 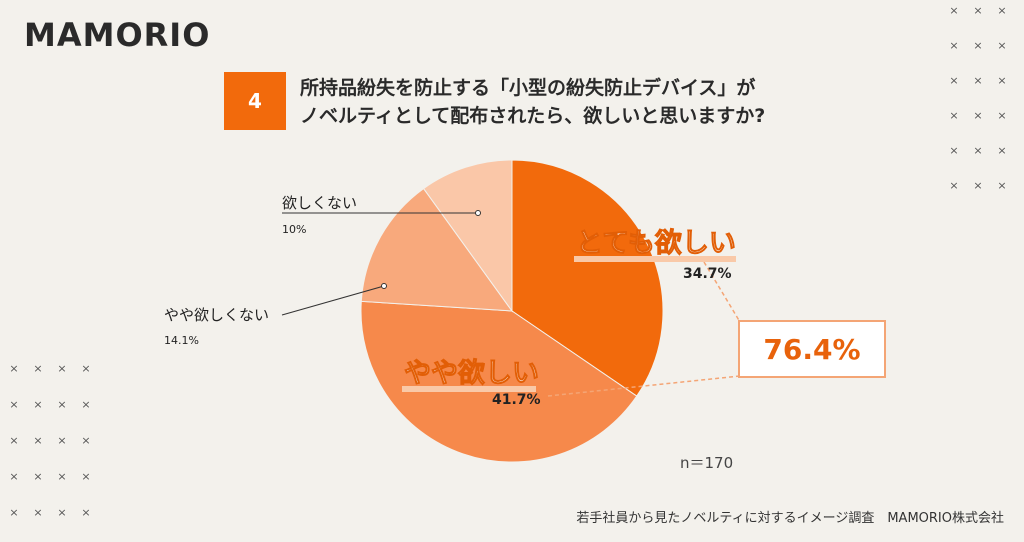 What do you see at coordinates (294, 229) in the screenshot?
I see `slice-value-not-want: 10%` at bounding box center [294, 229].